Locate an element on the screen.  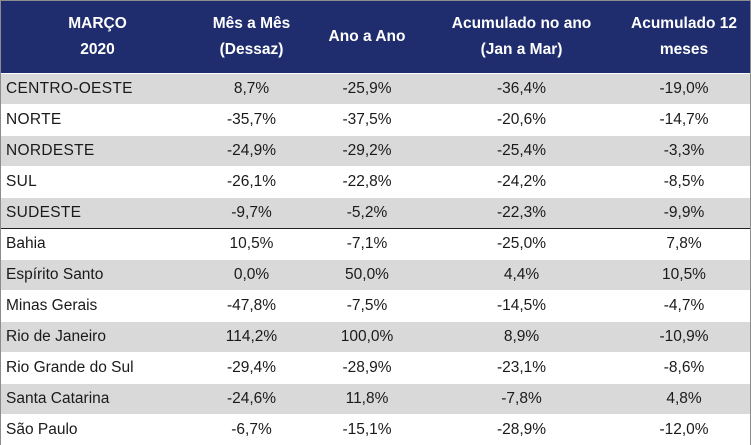
row-name: SUDESTE is located at coordinates (97, 212).